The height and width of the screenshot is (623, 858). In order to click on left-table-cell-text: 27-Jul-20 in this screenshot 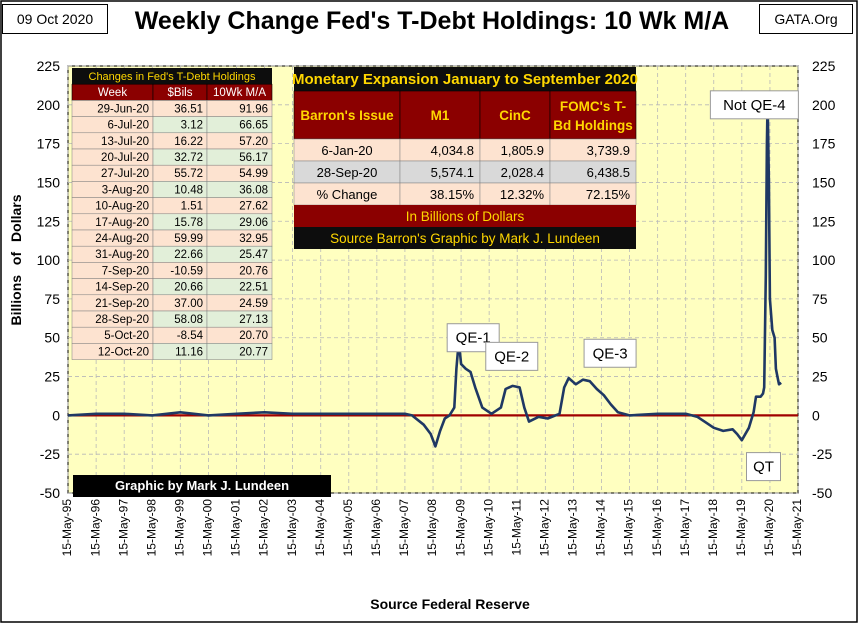, I will do `click(125, 174)`.